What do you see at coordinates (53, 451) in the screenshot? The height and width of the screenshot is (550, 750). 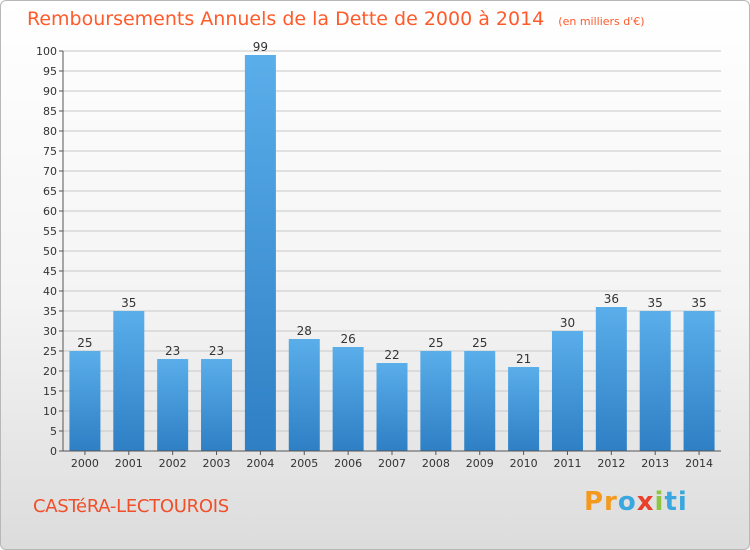 I see `y-tick-label: 0` at bounding box center [53, 451].